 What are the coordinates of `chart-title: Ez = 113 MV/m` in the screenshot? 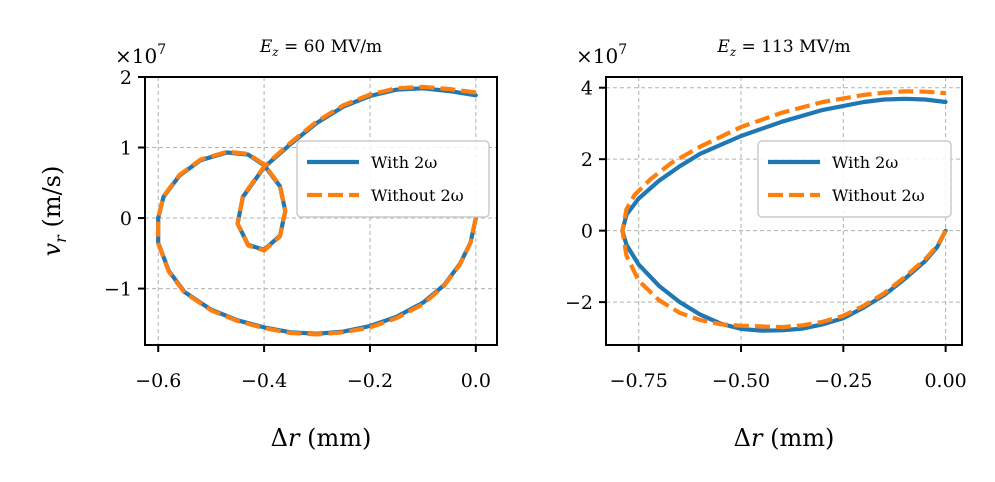 It's located at (783, 48).